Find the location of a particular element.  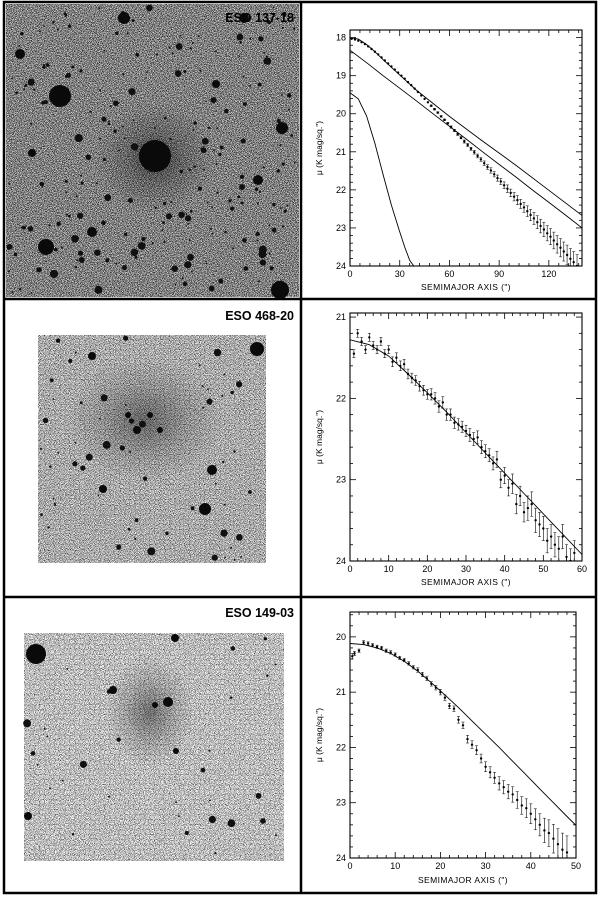

galaxy-glow is located at coordinates (150, 712).